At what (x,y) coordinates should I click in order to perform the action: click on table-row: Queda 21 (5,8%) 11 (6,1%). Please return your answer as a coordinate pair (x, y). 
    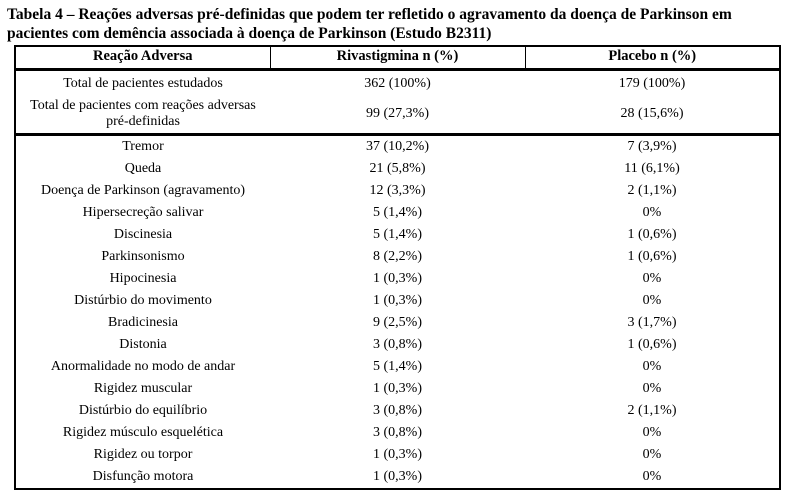
    Looking at the image, I should click on (397, 169).